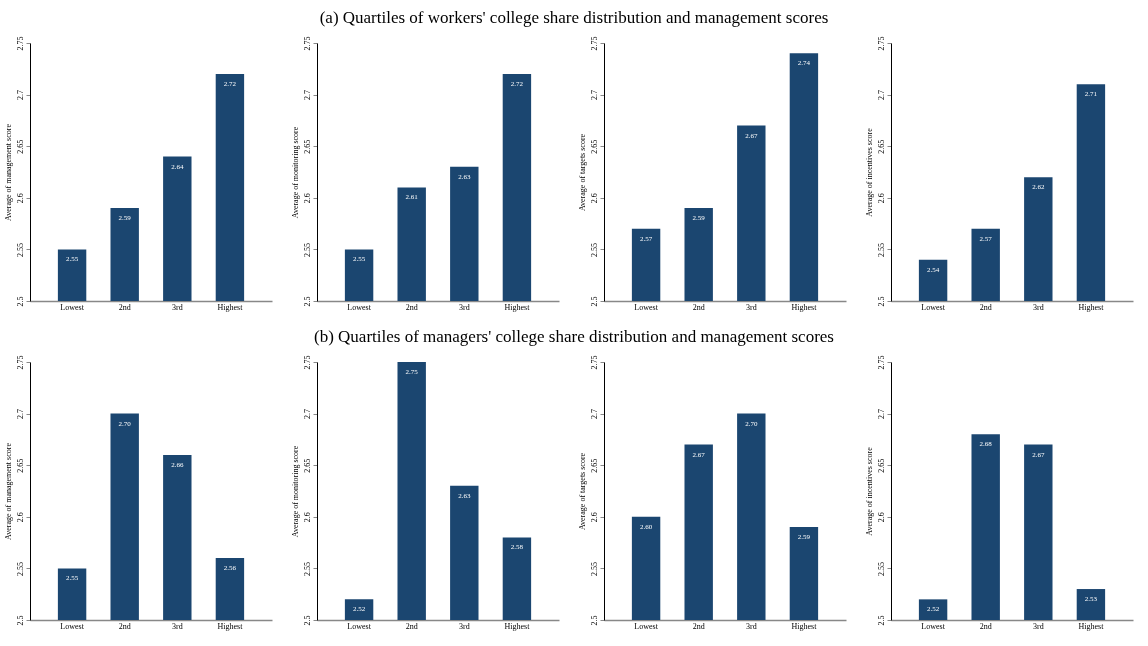  I want to click on text: (b) Quartiles of managers' college share distribution and management scores, so click(574, 337).